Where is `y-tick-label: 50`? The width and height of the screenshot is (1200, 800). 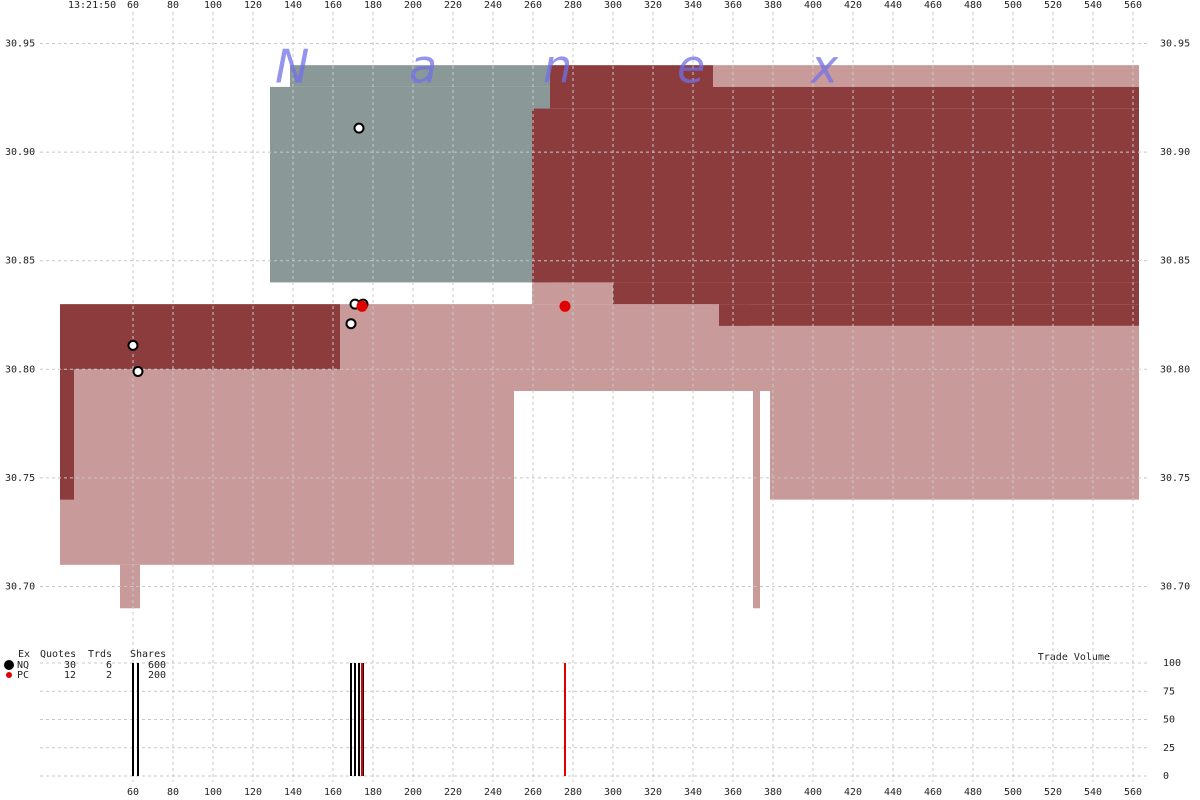
y-tick-label: 50 is located at coordinates (1169, 720).